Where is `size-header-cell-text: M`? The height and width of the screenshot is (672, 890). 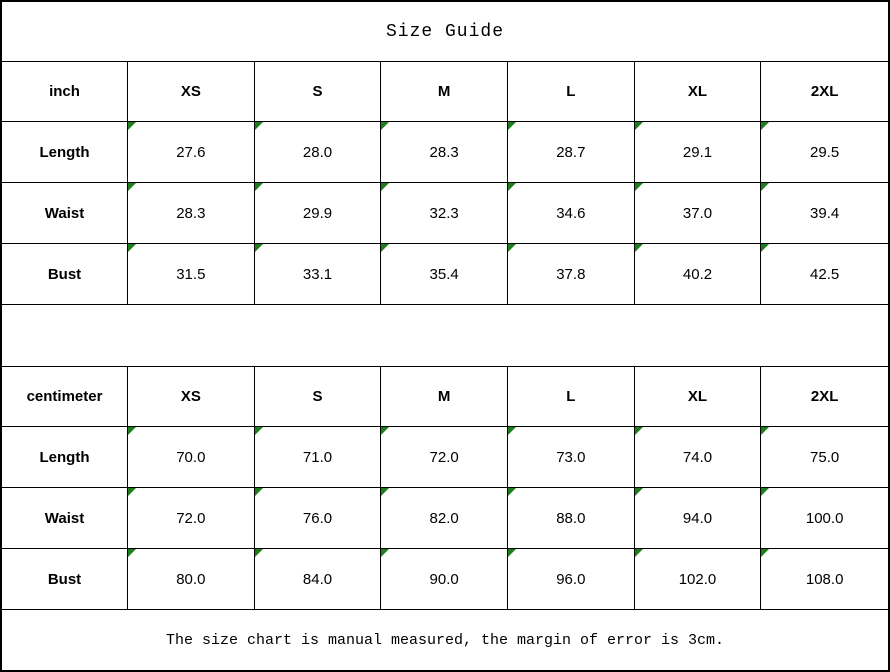 size-header-cell-text: M is located at coordinates (444, 91).